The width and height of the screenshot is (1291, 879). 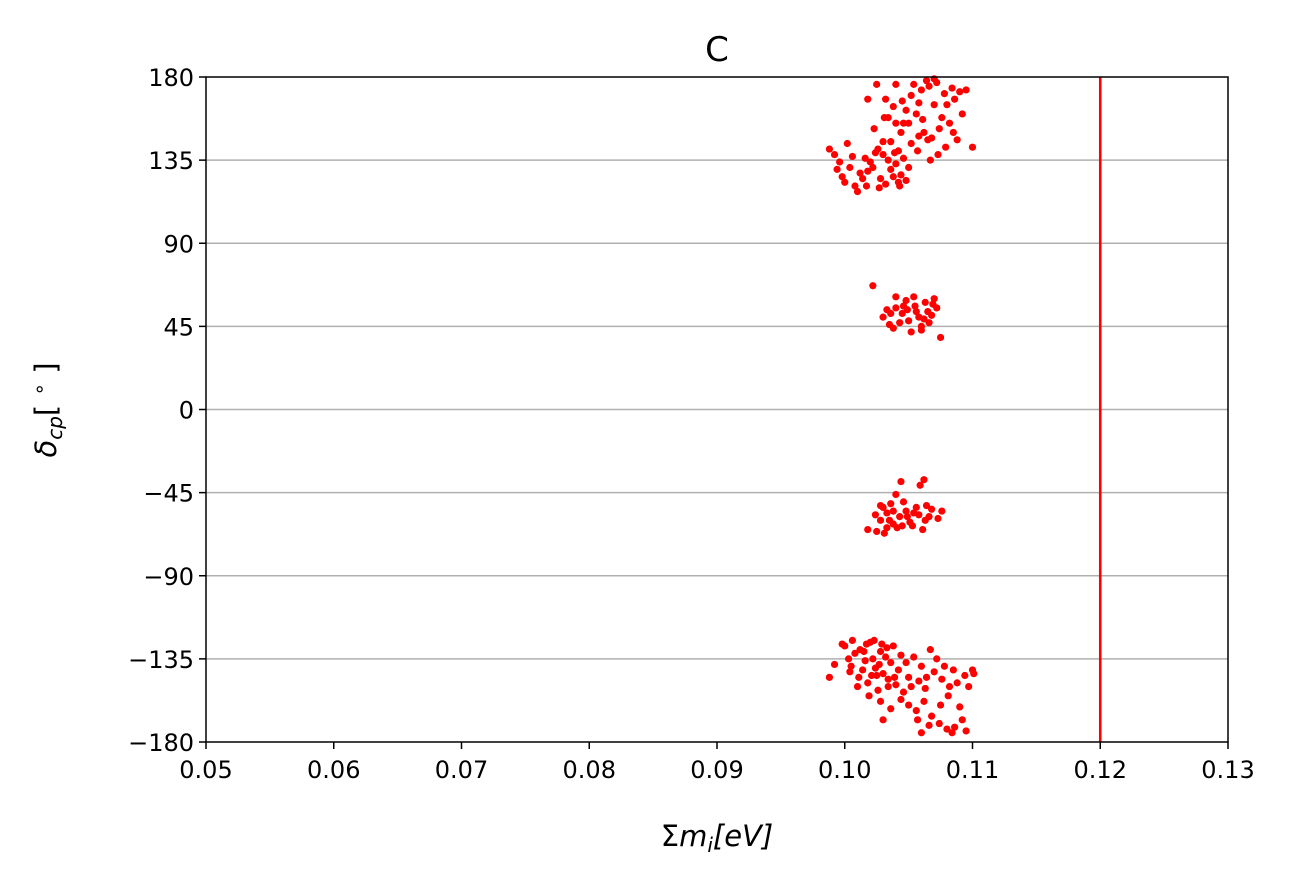 What do you see at coordinates (1100, 770) in the screenshot?
I see `x-tick-label: 0.12` at bounding box center [1100, 770].